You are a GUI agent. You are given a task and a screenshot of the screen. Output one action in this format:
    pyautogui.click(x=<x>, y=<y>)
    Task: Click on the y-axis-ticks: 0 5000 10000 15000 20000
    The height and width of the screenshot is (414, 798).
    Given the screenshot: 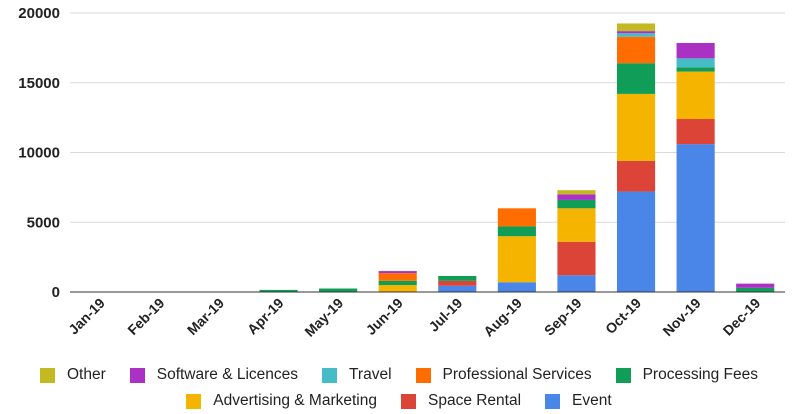 What is the action you would take?
    pyautogui.click(x=39, y=153)
    